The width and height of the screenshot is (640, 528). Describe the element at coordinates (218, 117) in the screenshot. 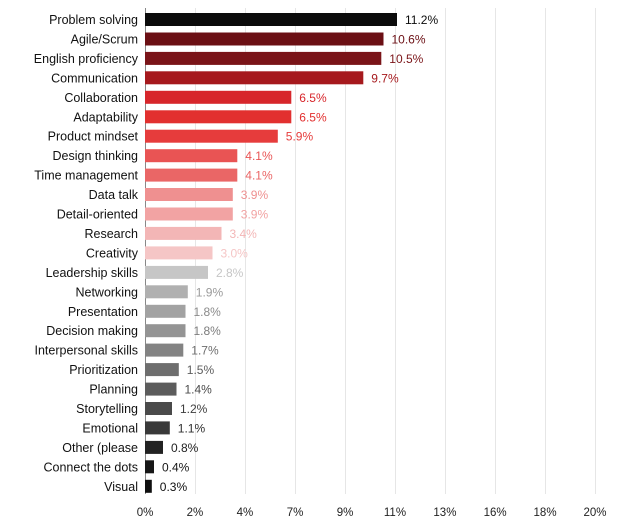

I see `bar-adaptability` at that location.